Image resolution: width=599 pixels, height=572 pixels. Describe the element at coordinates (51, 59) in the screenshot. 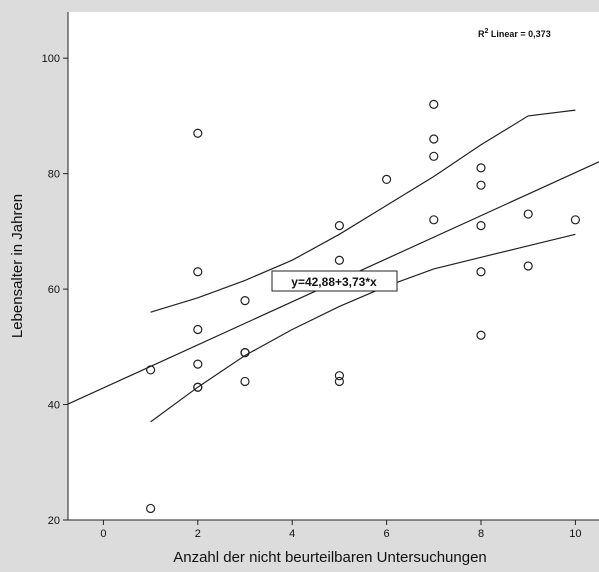

I see `y-tick-label-4: 100` at that location.